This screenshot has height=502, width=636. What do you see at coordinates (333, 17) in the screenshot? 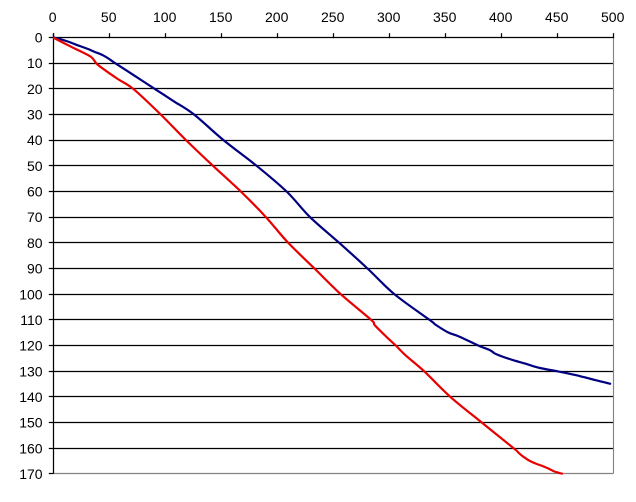
I see `svg-text: 250` at bounding box center [333, 17].